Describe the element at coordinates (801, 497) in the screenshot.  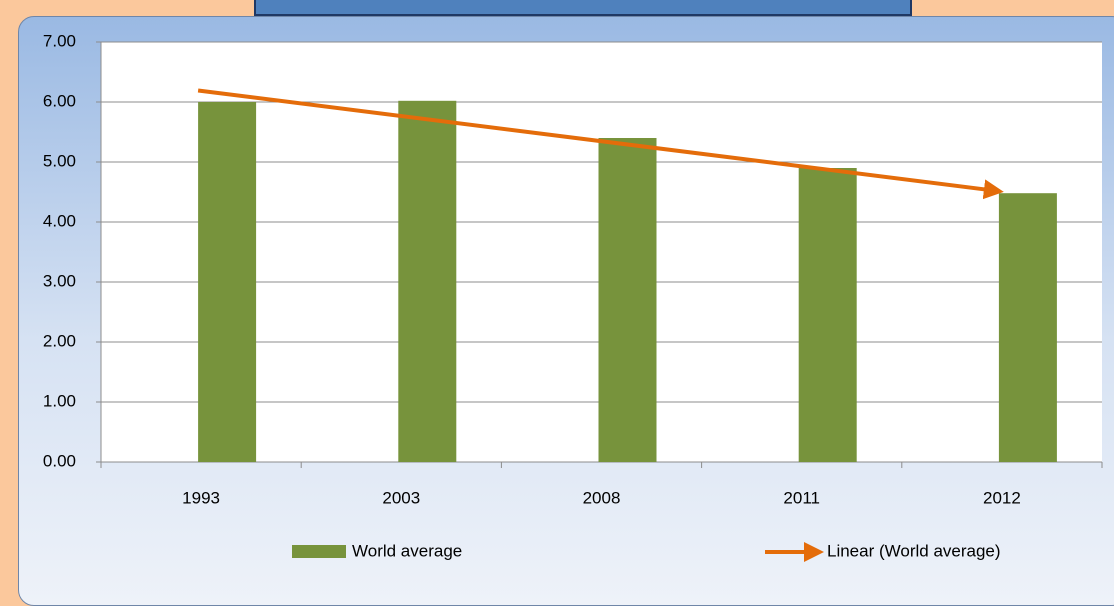
I see `x-tick-label: 2011` at that location.